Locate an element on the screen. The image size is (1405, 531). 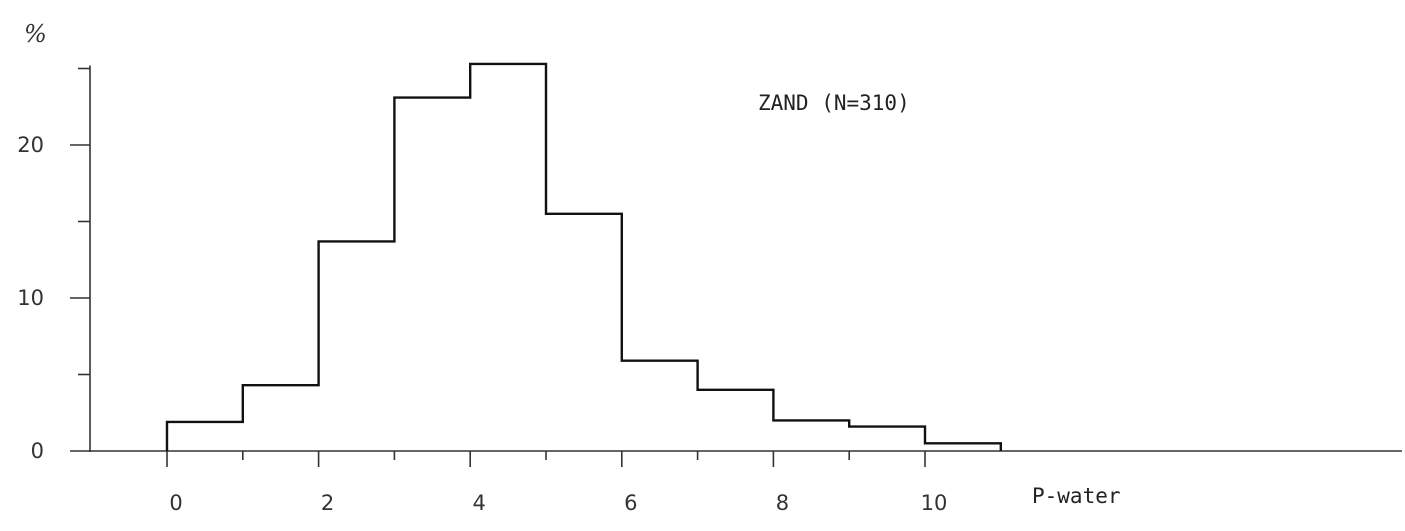
x-axis-label: P-water is located at coordinates (1076, 496).